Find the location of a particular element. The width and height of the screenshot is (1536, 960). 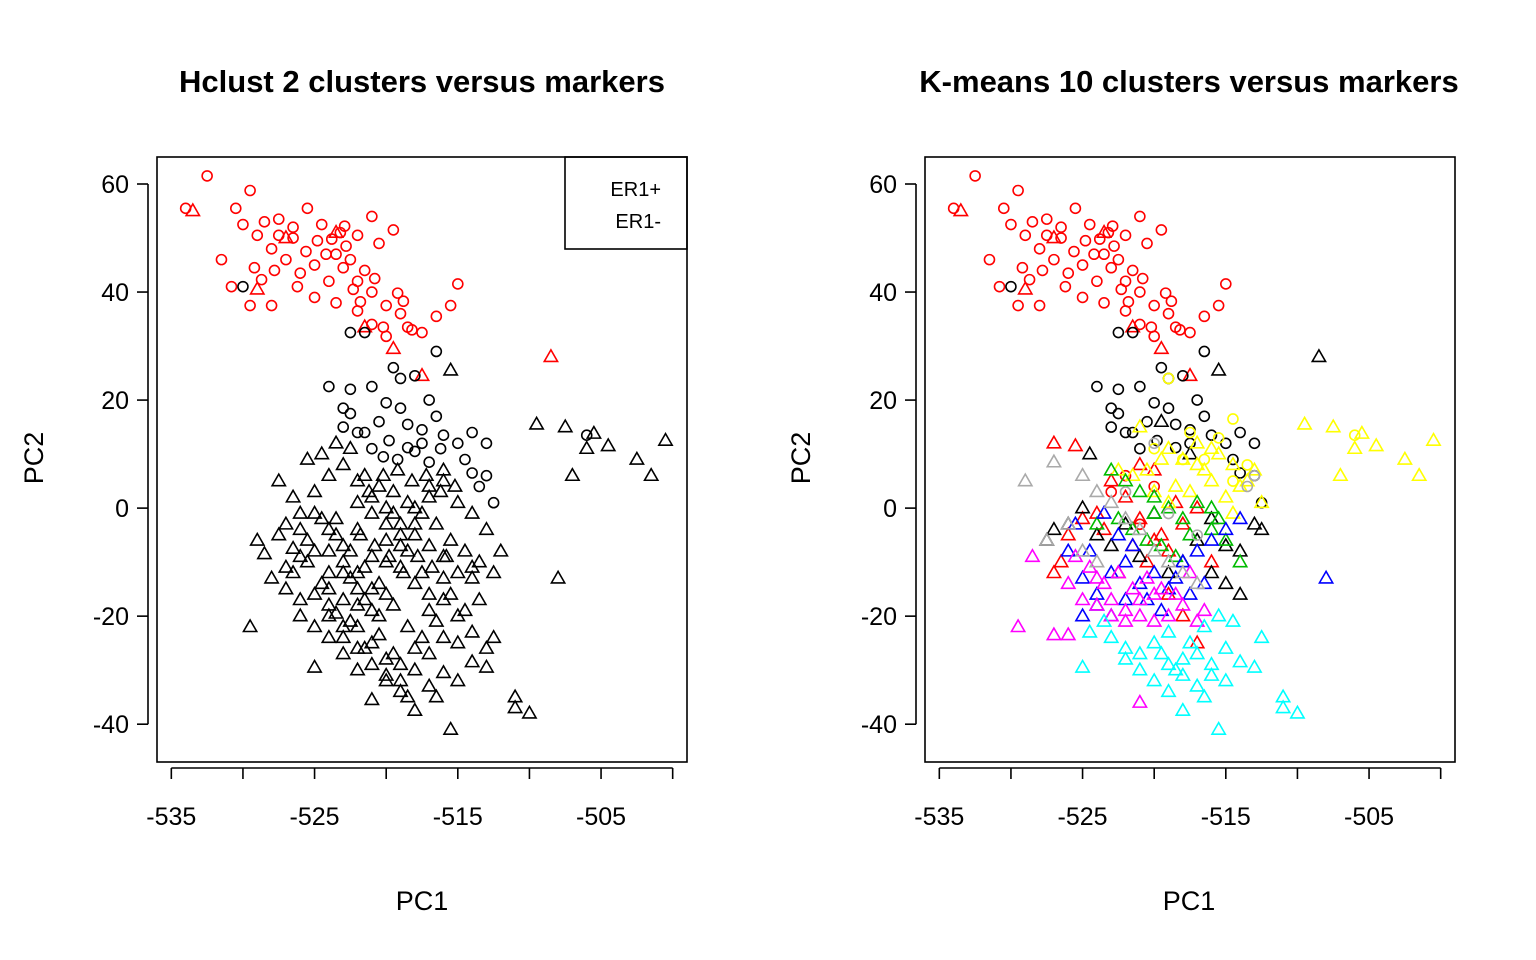

x-tick-label: -525 is located at coordinates (315, 817).